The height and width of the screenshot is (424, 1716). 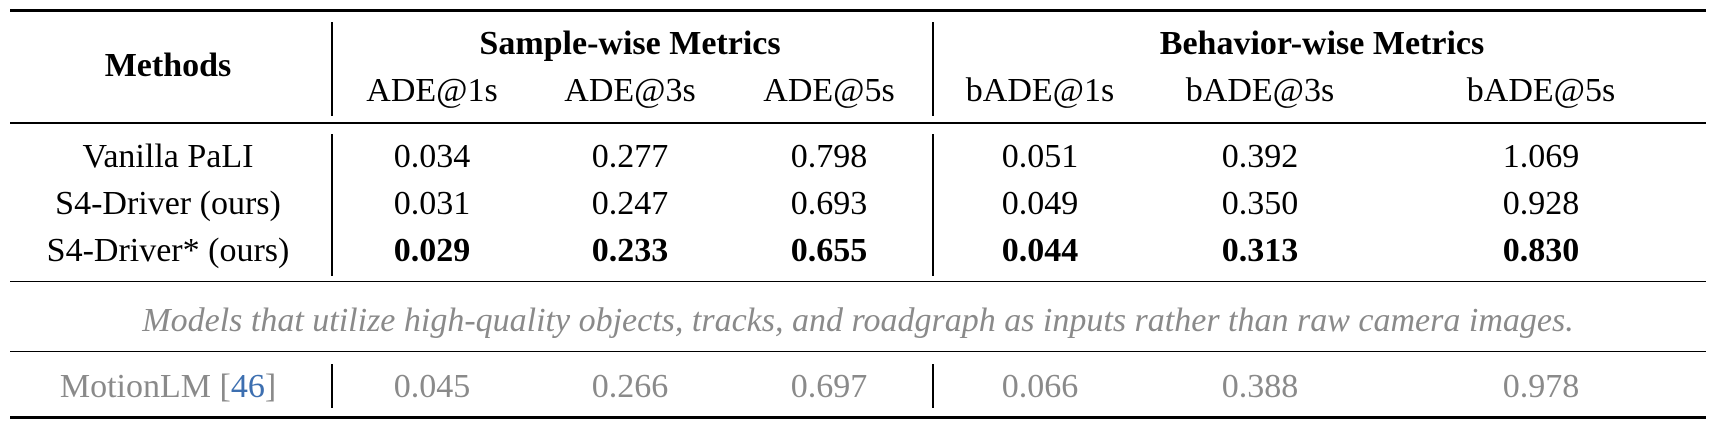 What do you see at coordinates (1260, 386) in the screenshot?
I see `cell-value: 0.388` at bounding box center [1260, 386].